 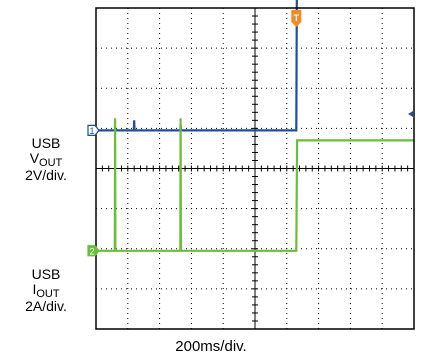 I want to click on marker-text: 1, so click(x=91, y=131).